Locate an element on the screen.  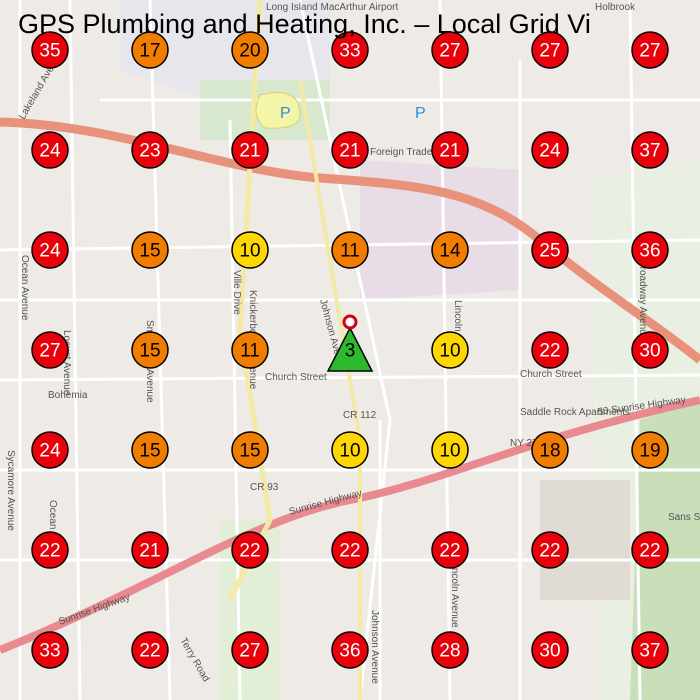
rank-label: 20 is located at coordinates (249, 51).